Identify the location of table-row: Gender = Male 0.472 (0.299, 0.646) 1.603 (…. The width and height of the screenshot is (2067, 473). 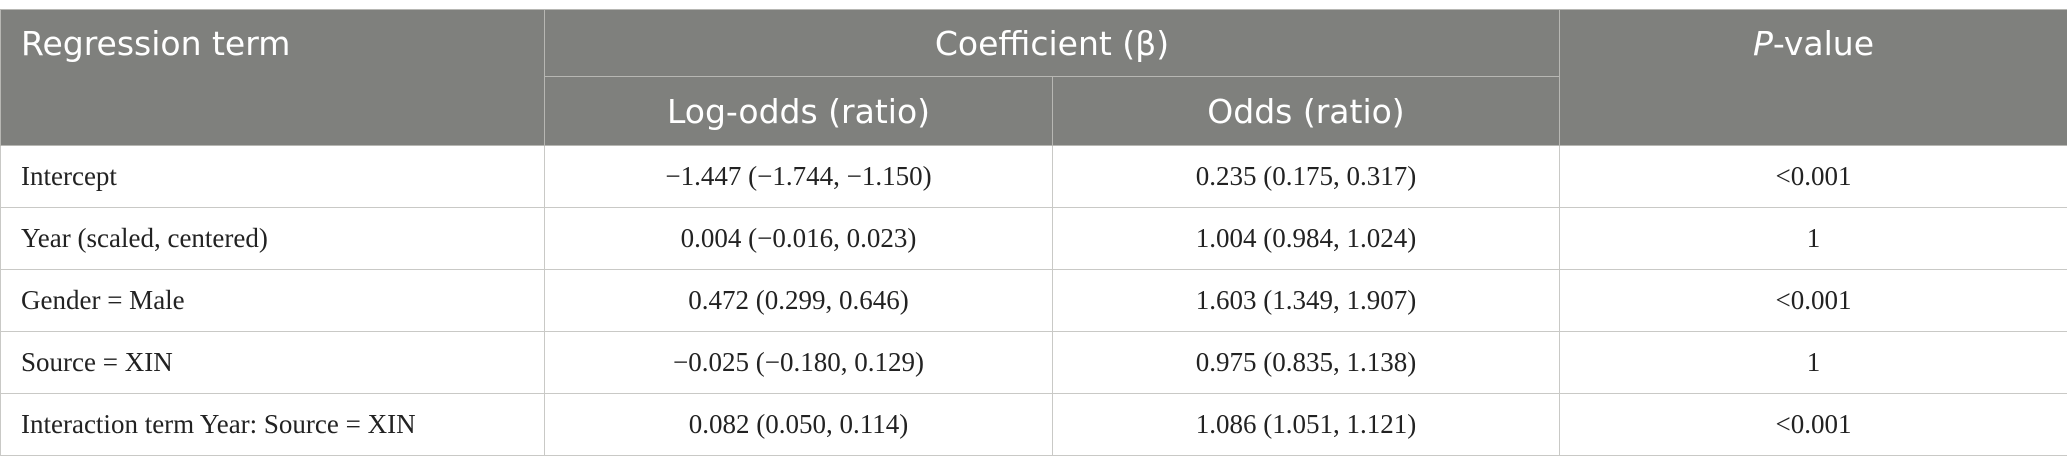
(1033, 300).